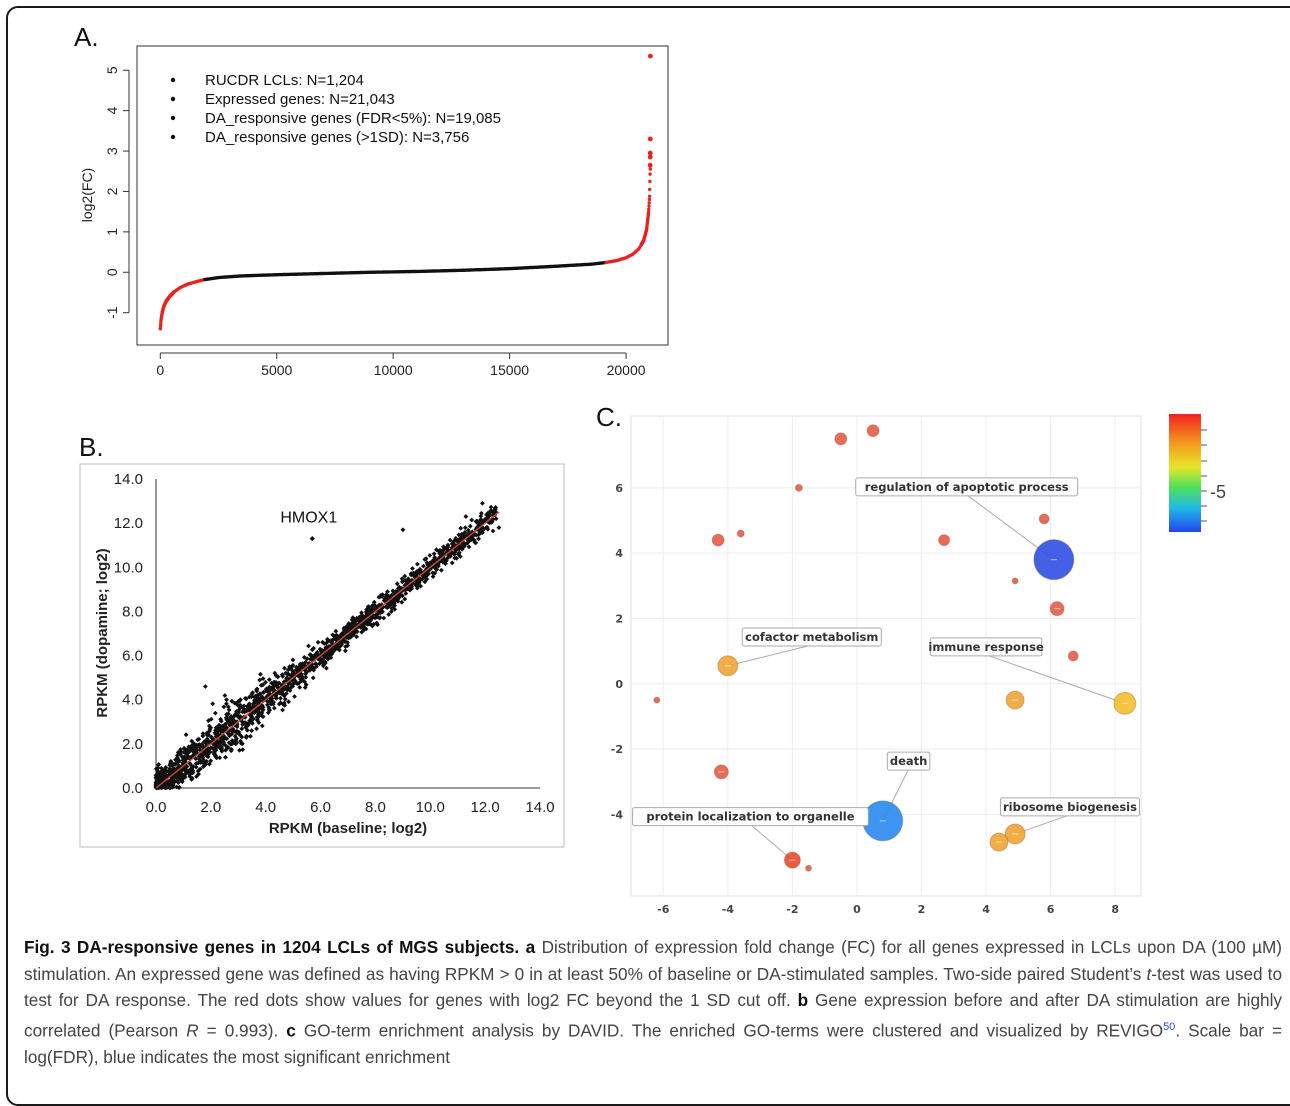 The height and width of the screenshot is (1106, 1290). What do you see at coordinates (857, 909) in the screenshot?
I see `x-tick-label: 0` at bounding box center [857, 909].